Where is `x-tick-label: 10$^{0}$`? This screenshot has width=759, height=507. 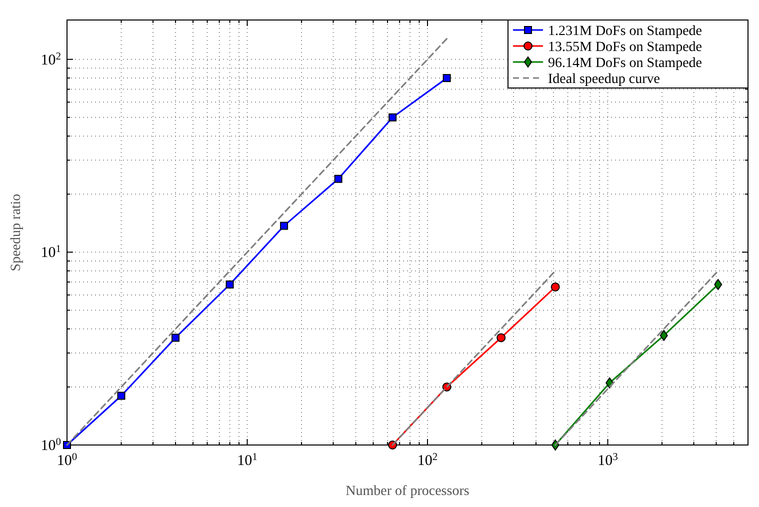
x-tick-label: 10$^{0}$ is located at coordinates (67, 460).